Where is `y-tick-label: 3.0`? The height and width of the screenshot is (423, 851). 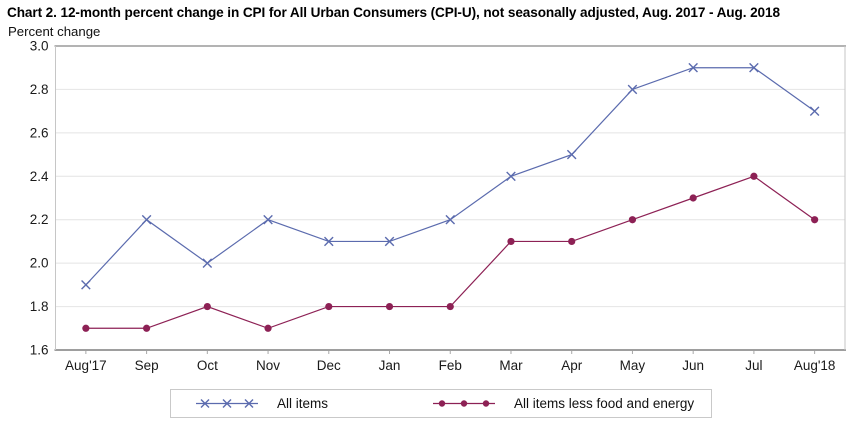 y-tick-label: 3.0 is located at coordinates (39, 46).